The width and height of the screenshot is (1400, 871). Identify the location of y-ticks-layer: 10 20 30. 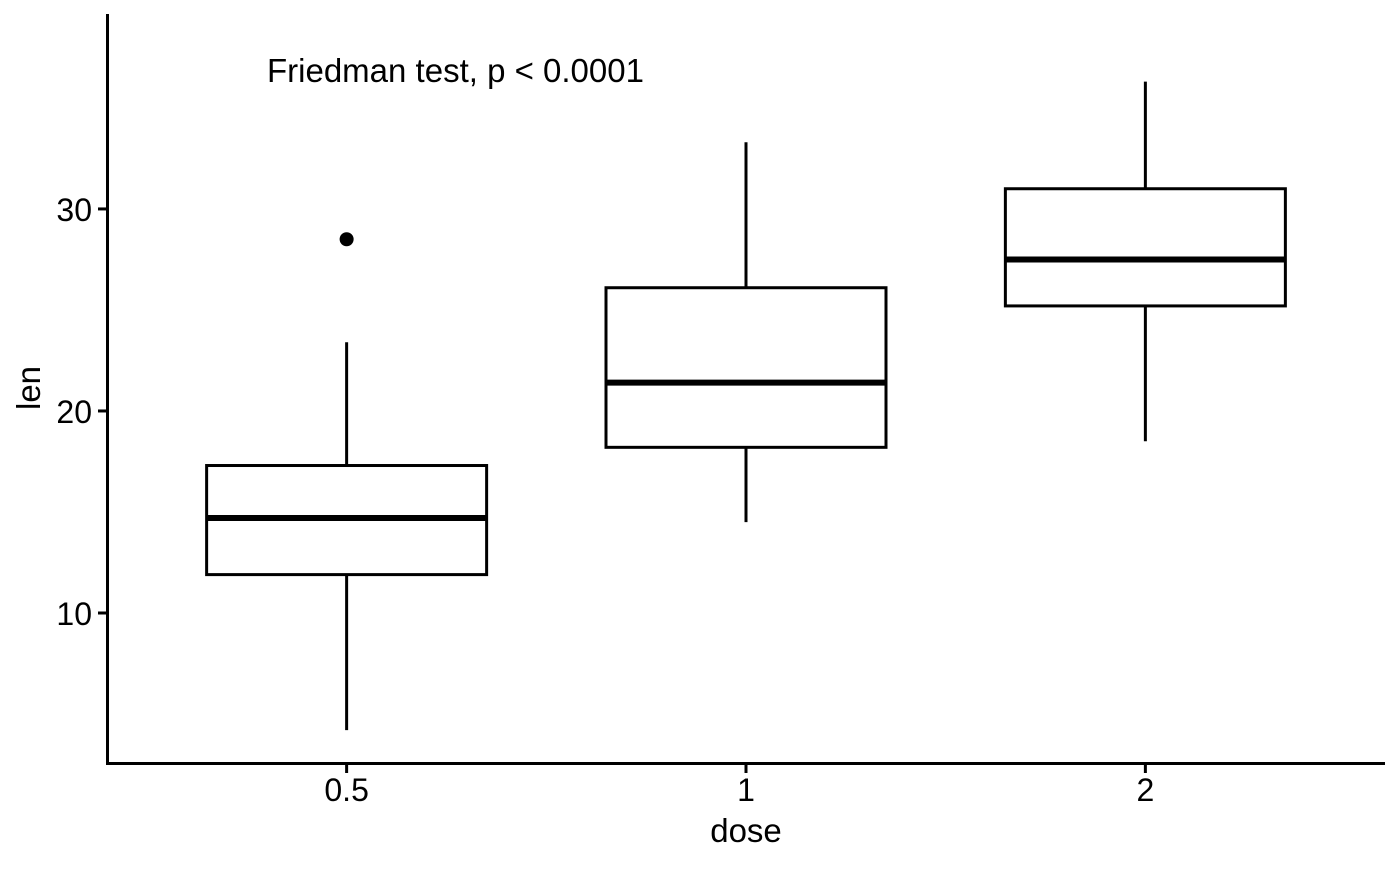
(81, 412).